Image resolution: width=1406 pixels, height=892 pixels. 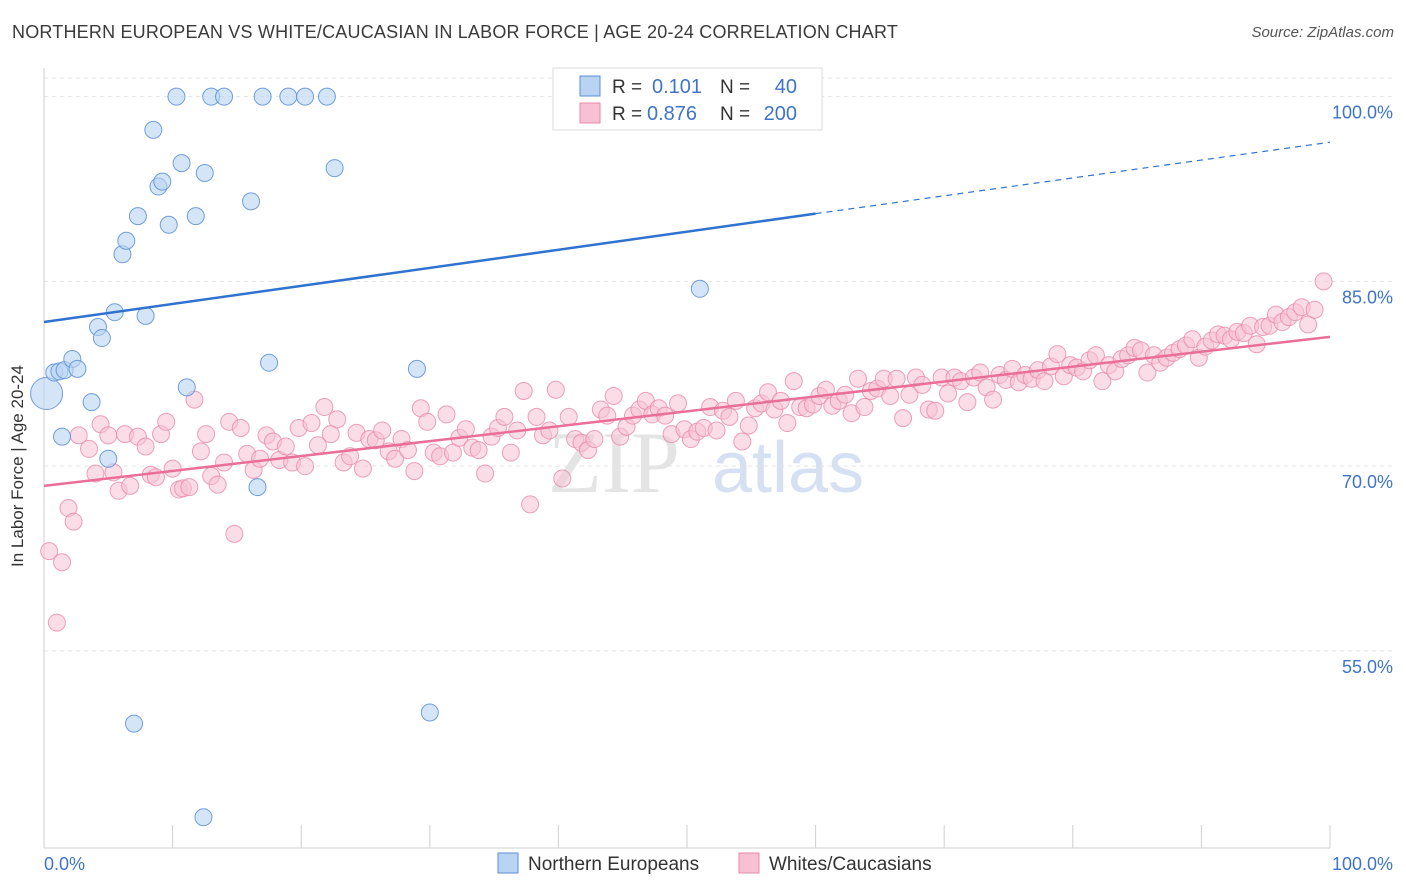 I want to click on source-label: Source: ZipAtlas.com, so click(x=1322, y=32).